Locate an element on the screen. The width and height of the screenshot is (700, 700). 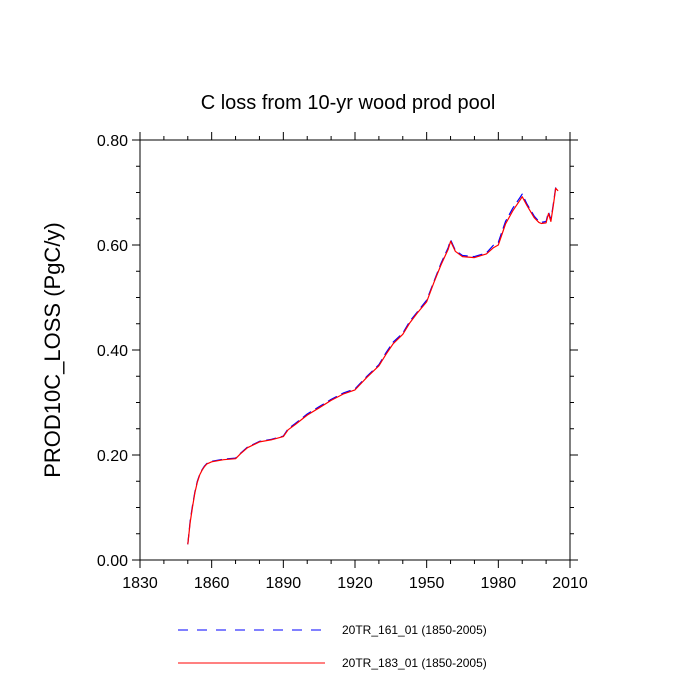
legend-label-2: 20TR_183_01 (1850-2005) is located at coordinates (414, 663).